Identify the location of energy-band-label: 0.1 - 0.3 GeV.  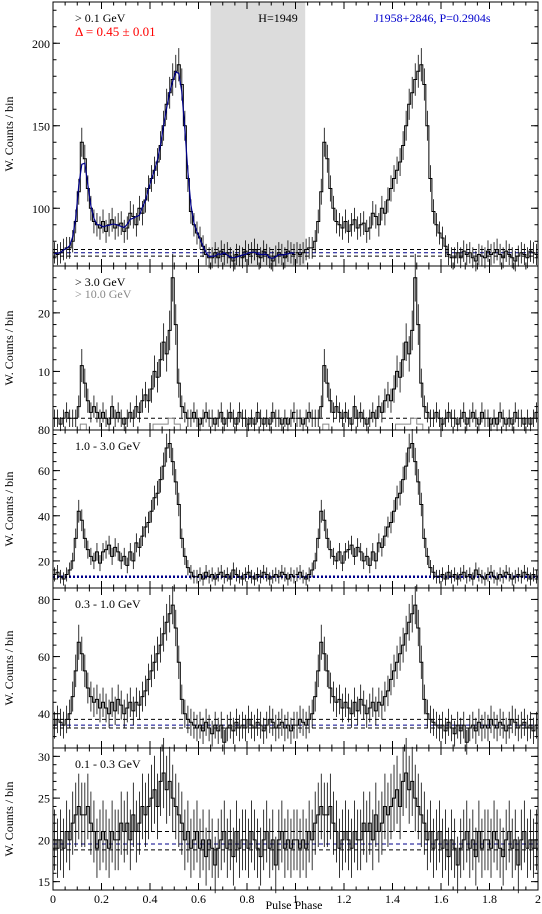
(108, 764).